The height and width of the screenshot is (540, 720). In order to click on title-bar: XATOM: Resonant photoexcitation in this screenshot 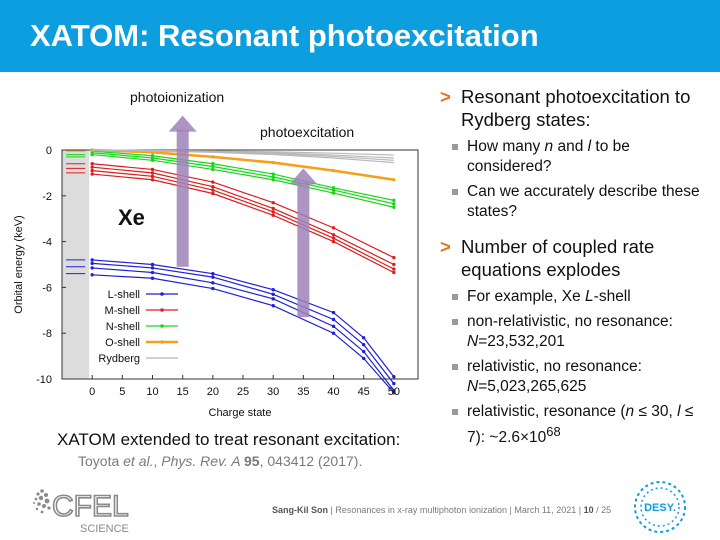, I will do `click(360, 36)`.